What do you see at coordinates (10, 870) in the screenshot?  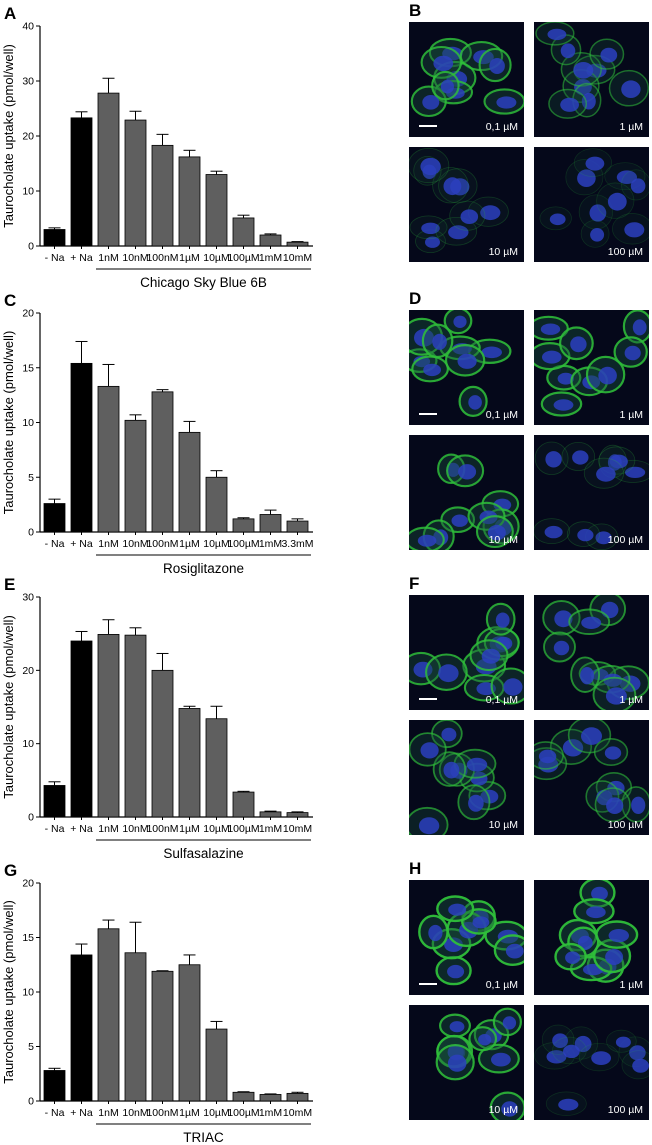 I see `panel-letter: G` at bounding box center [10, 870].